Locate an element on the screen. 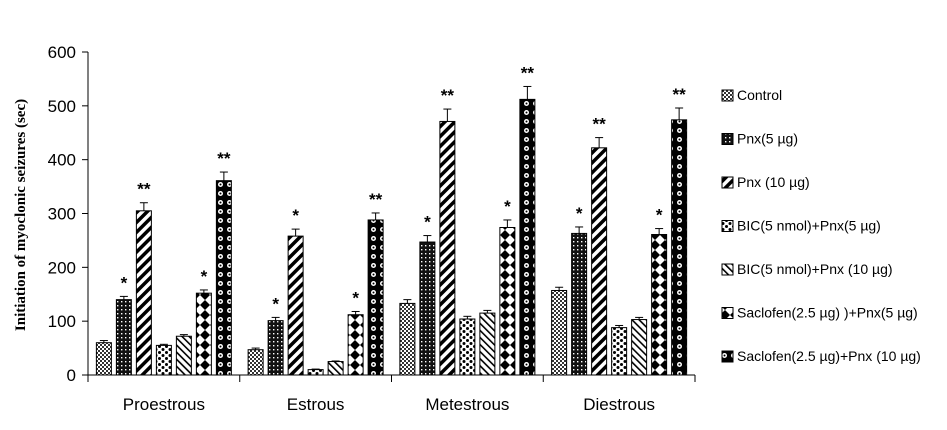  y-tick-label: 600 is located at coordinates (62, 52).